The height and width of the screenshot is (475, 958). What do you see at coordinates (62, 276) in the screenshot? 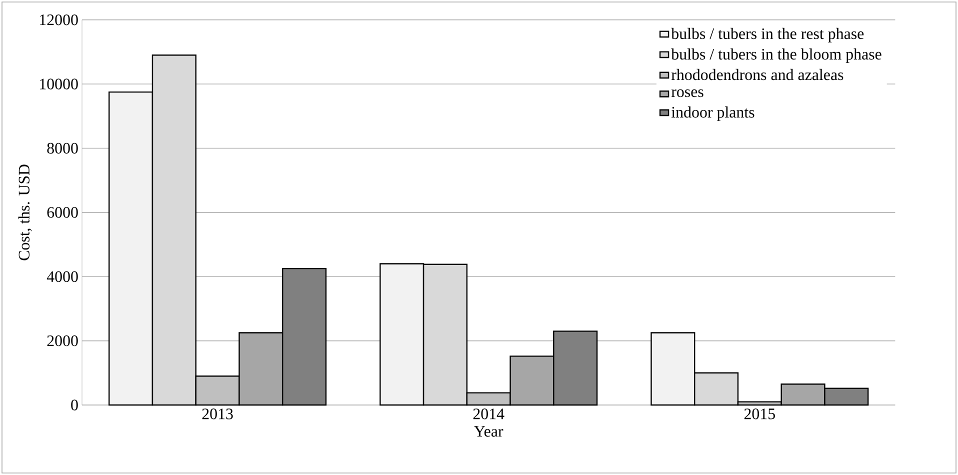
I see `y-tick-label: 4000` at bounding box center [62, 276].